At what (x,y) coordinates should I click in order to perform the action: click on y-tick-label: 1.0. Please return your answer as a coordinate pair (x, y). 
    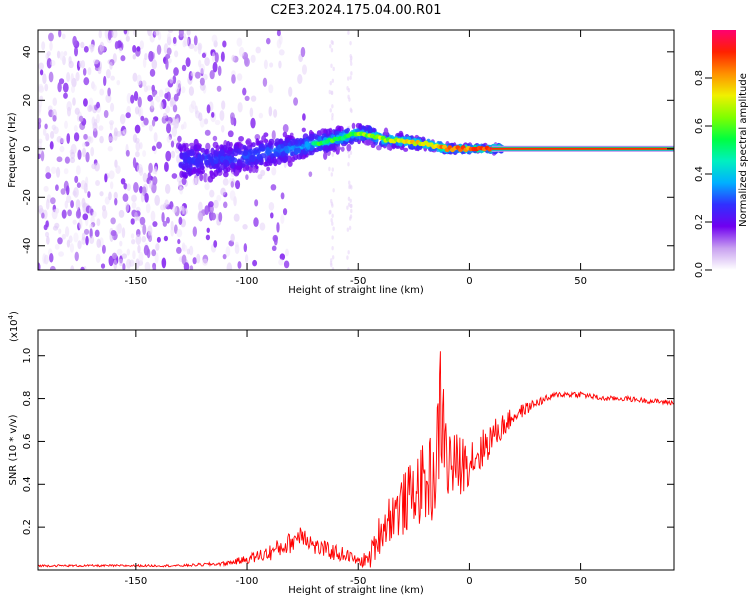
    Looking at the image, I should click on (27, 356).